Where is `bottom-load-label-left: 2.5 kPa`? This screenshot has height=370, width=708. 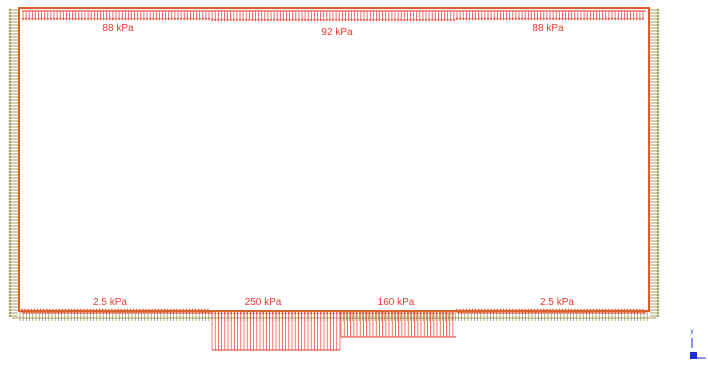
bottom-load-label-left: 2.5 kPa is located at coordinates (110, 302).